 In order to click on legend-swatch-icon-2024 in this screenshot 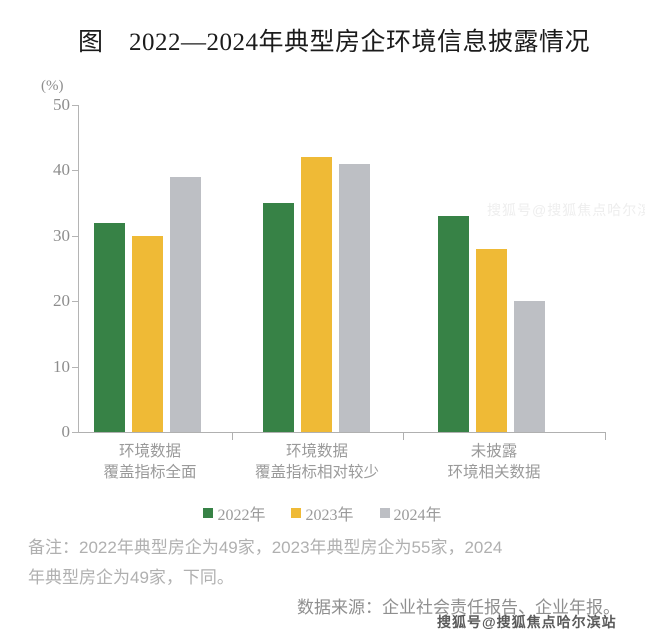, I will do `click(384, 513)`.